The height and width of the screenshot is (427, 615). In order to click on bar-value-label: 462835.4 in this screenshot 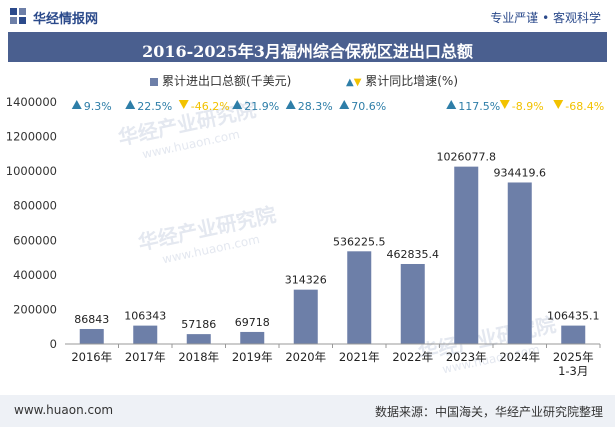, I will do `click(413, 254)`.